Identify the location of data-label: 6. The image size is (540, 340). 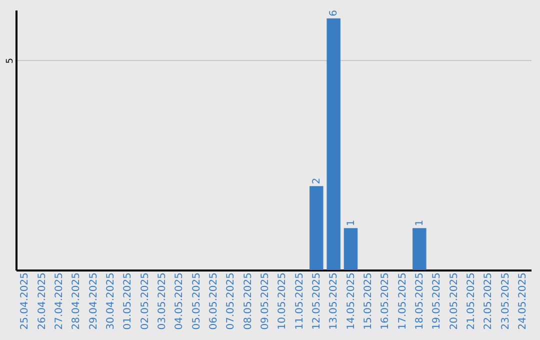
(334, 13).